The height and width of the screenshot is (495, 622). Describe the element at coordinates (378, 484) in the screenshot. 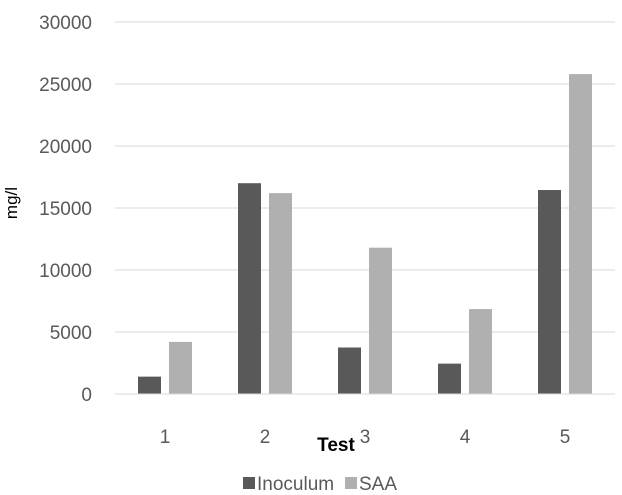

I see `legend-label-saa: SAA` at that location.